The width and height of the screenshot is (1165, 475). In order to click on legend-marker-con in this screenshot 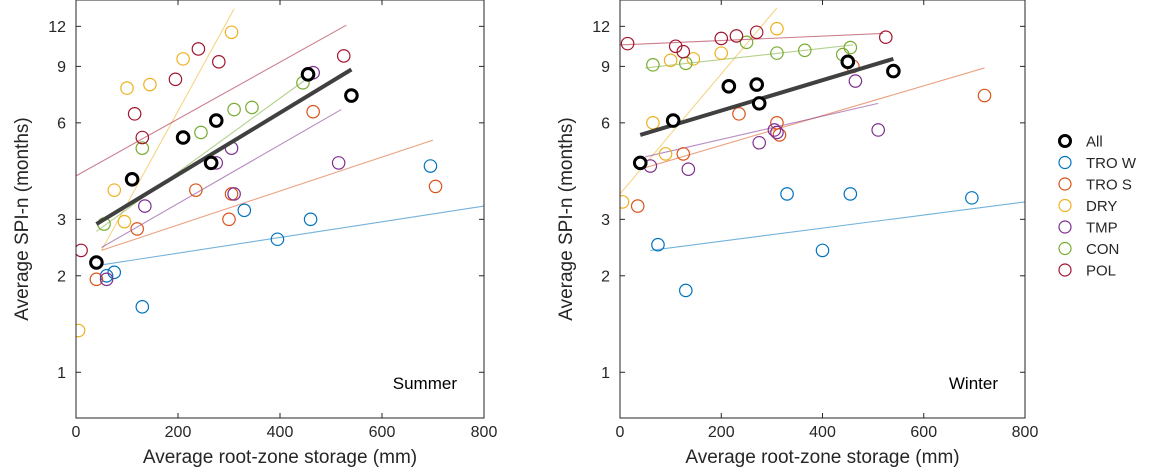, I will do `click(1065, 248)`.